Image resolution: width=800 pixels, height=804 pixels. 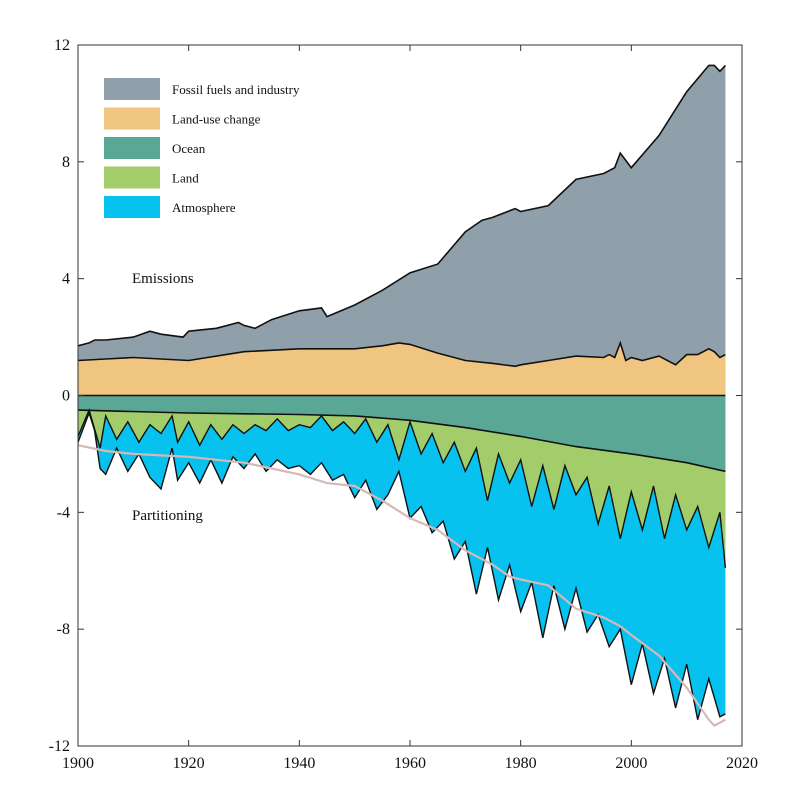 What do you see at coordinates (204, 207) in the screenshot?
I see `legend-label: Atmosphere` at bounding box center [204, 207].